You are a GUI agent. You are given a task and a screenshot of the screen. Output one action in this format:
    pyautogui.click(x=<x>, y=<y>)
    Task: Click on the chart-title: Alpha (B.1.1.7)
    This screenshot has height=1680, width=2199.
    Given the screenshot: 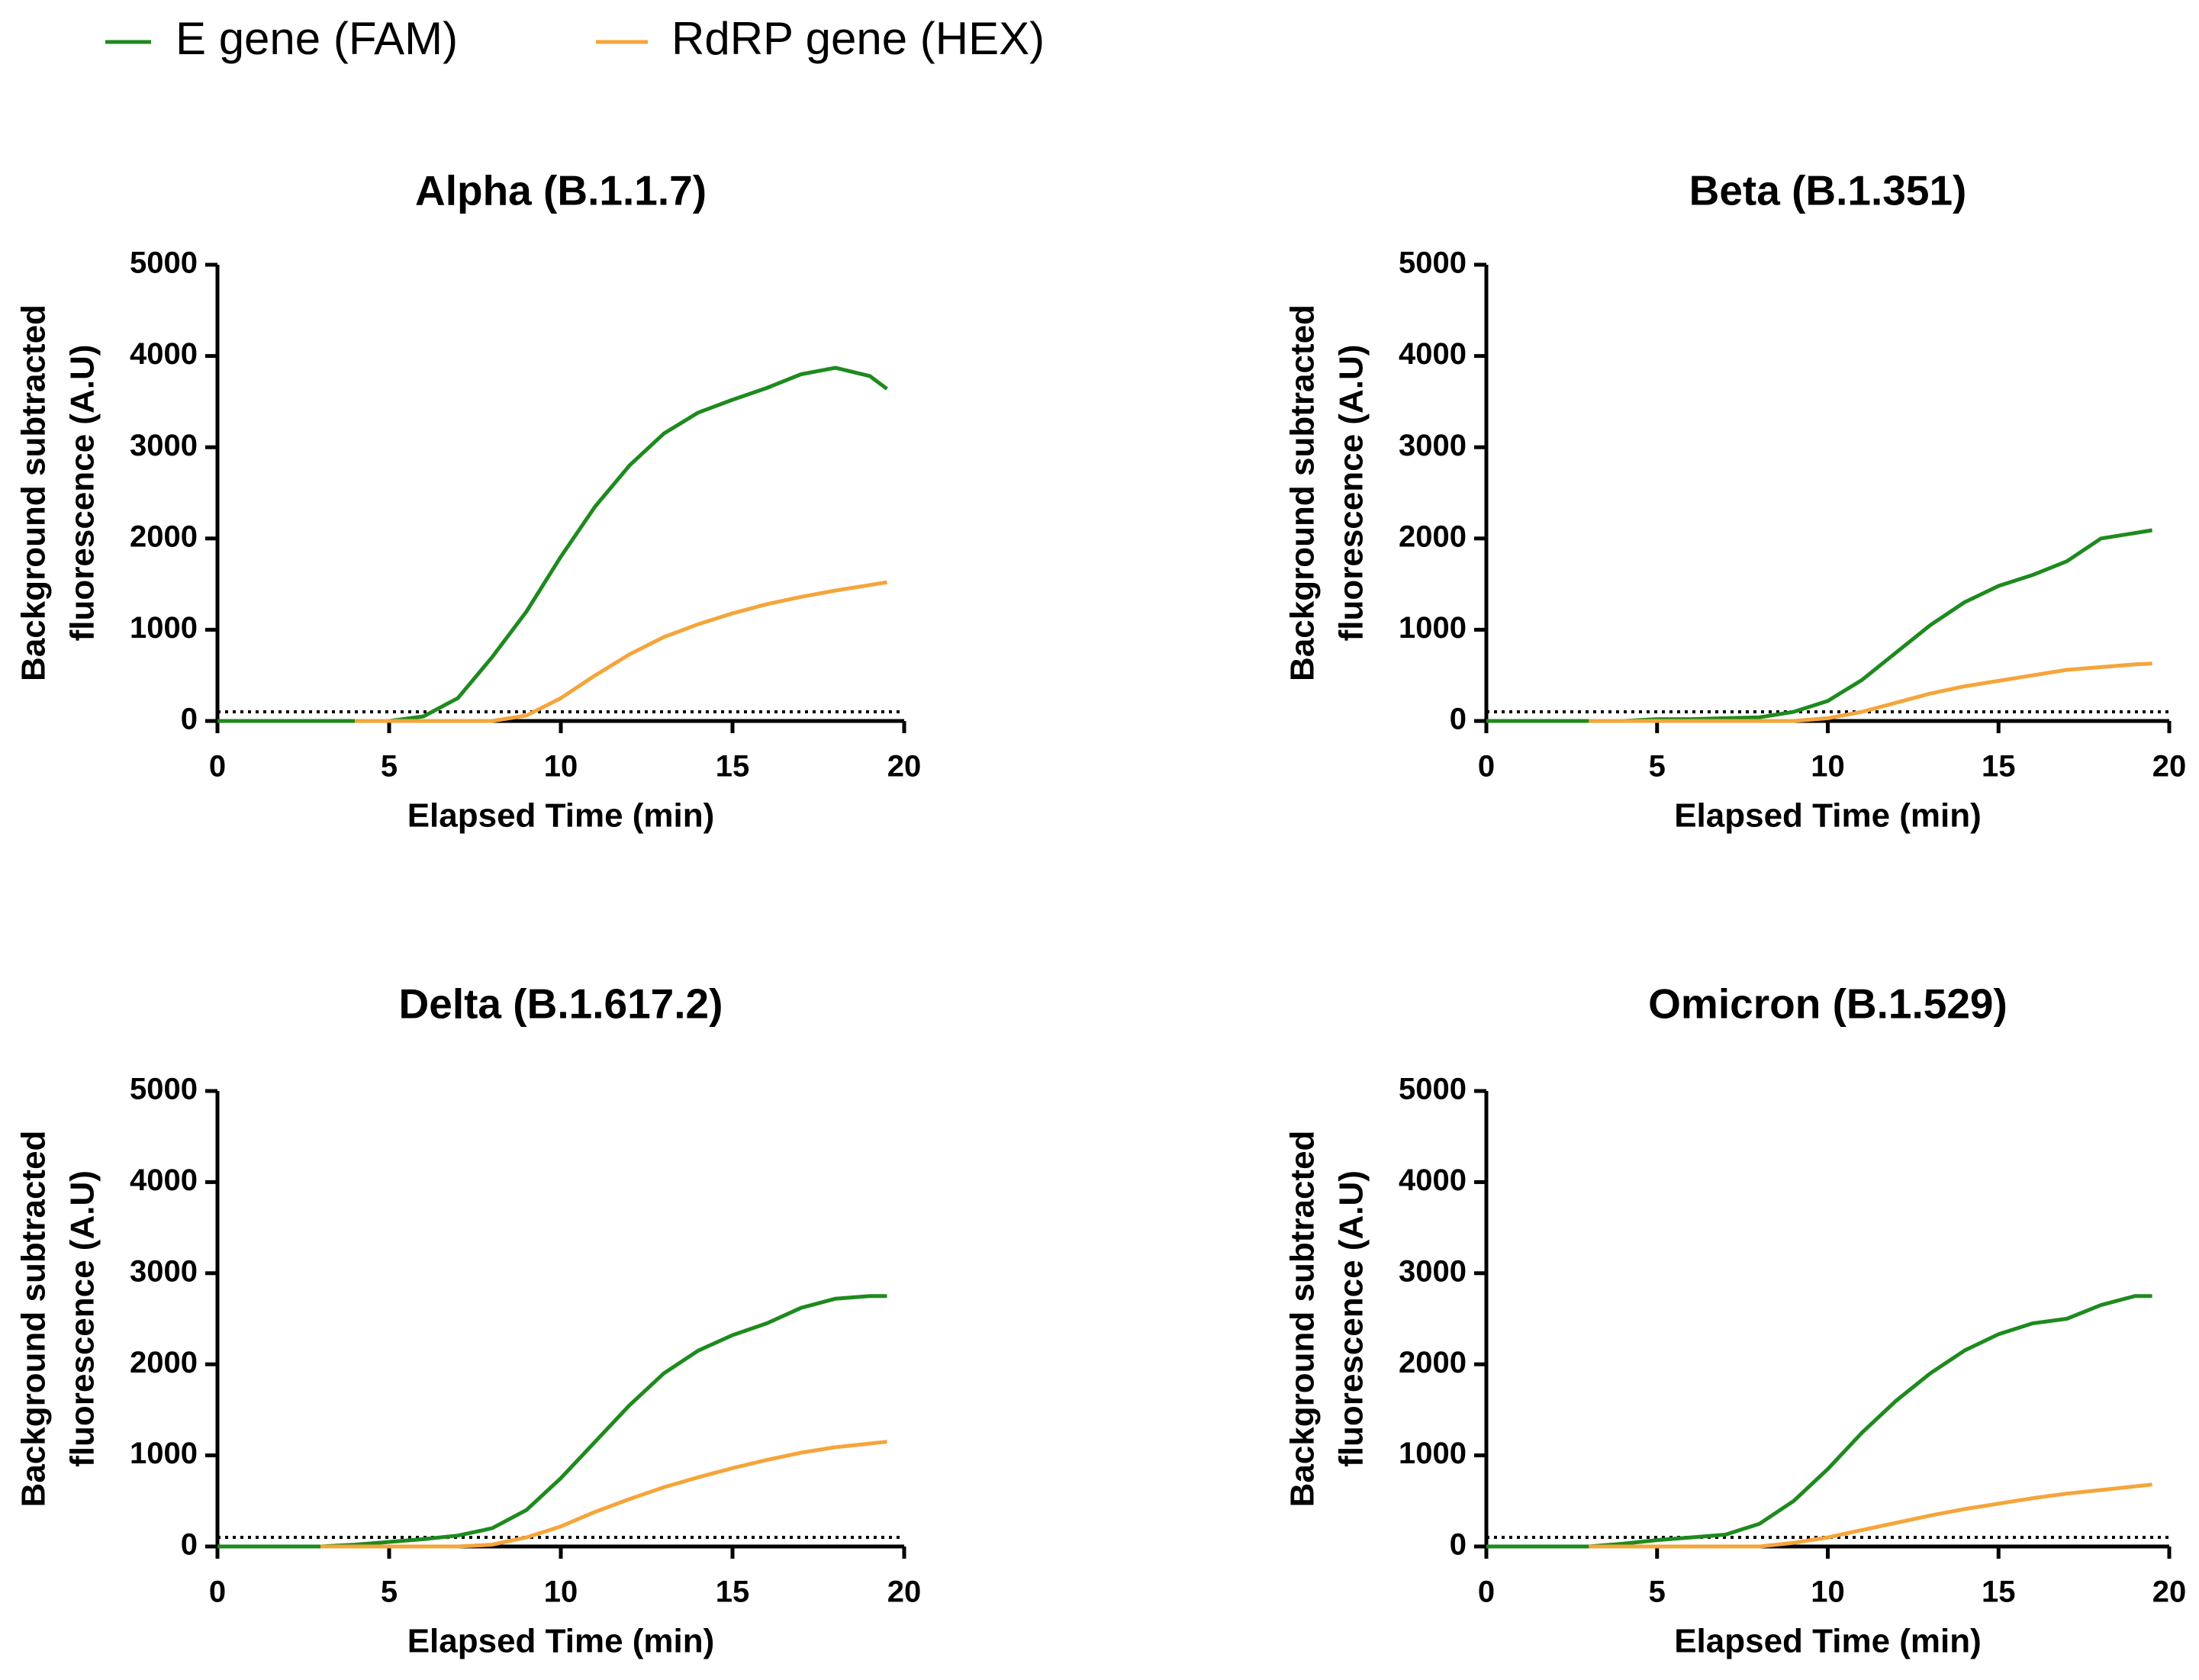 What is the action you would take?
    pyautogui.click(x=561, y=191)
    